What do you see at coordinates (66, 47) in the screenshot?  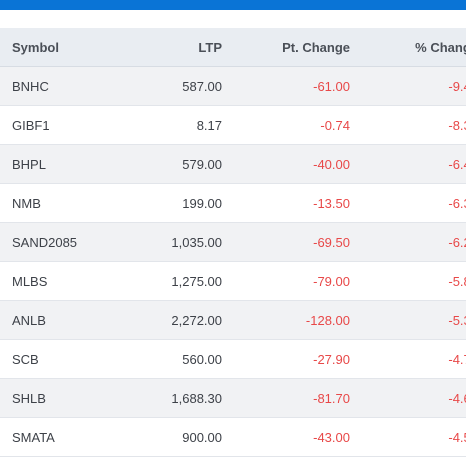 I see `header-symbol: Symbol` at bounding box center [66, 47].